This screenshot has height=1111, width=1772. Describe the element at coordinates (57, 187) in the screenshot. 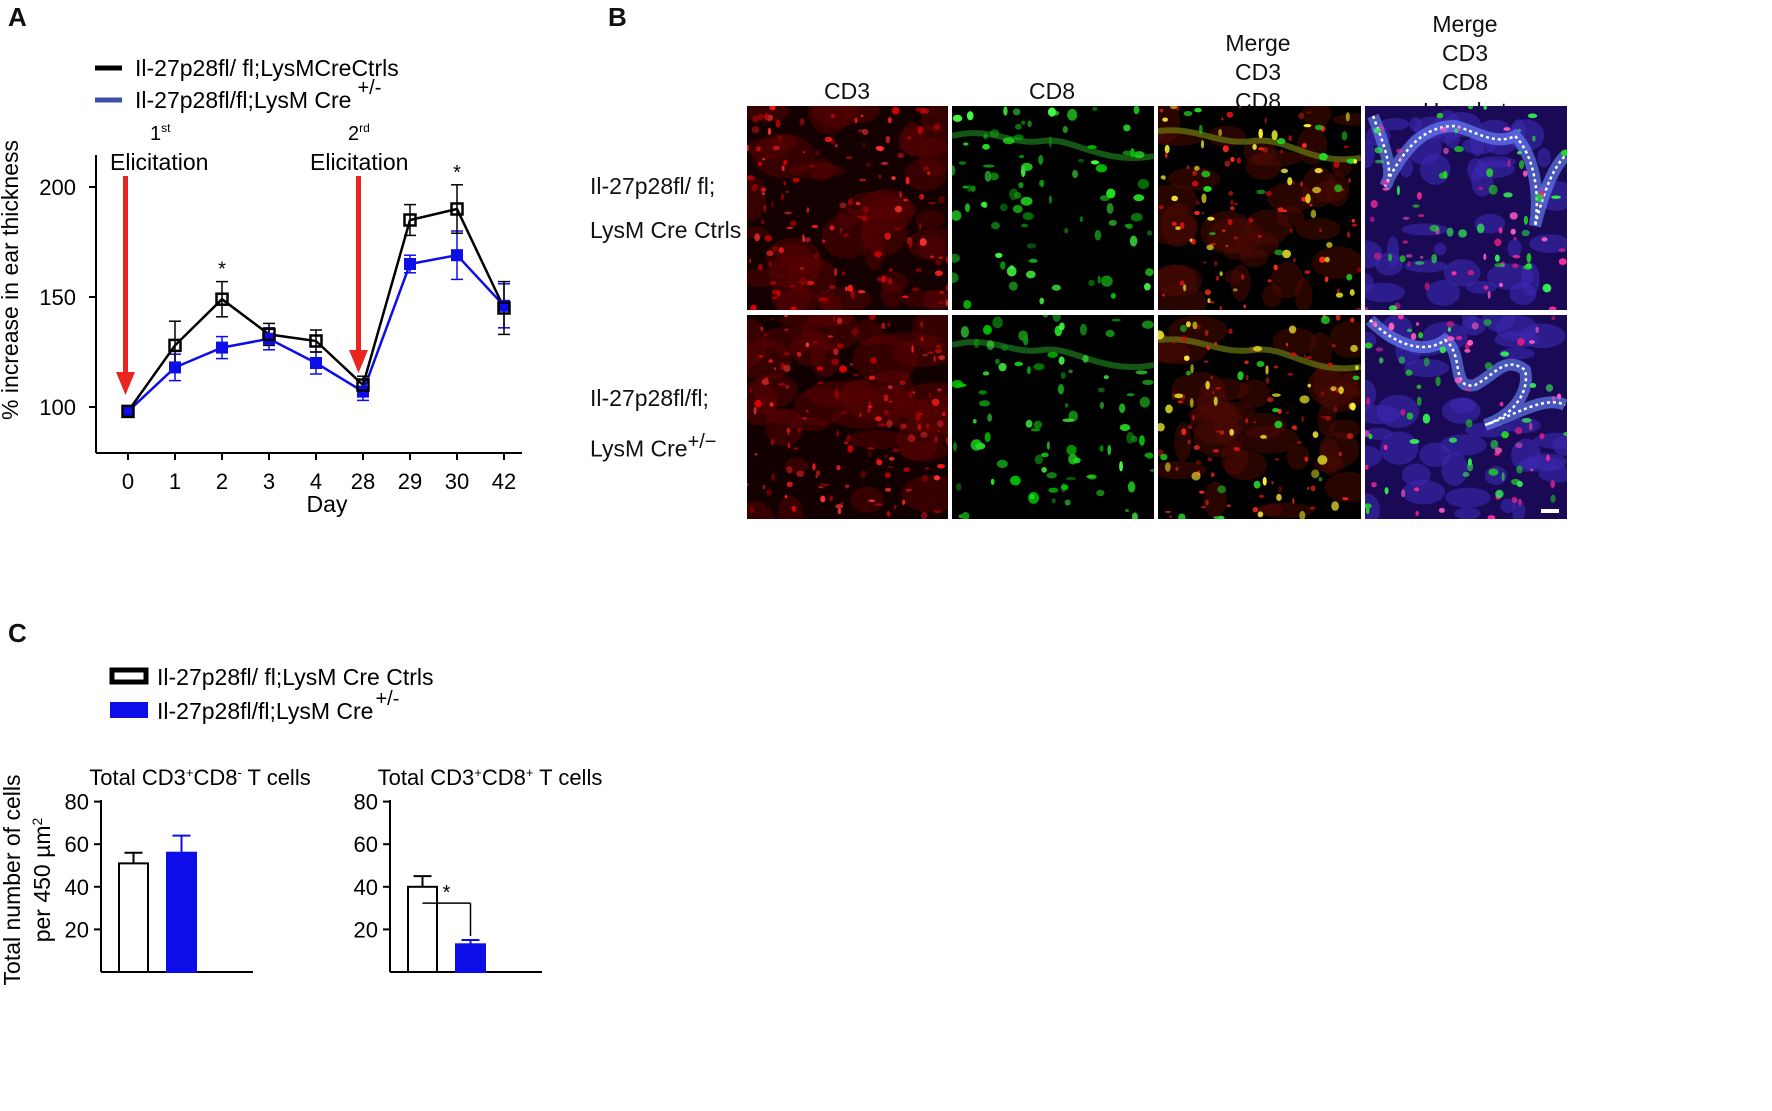

I see `y-tick-label: 200` at that location.